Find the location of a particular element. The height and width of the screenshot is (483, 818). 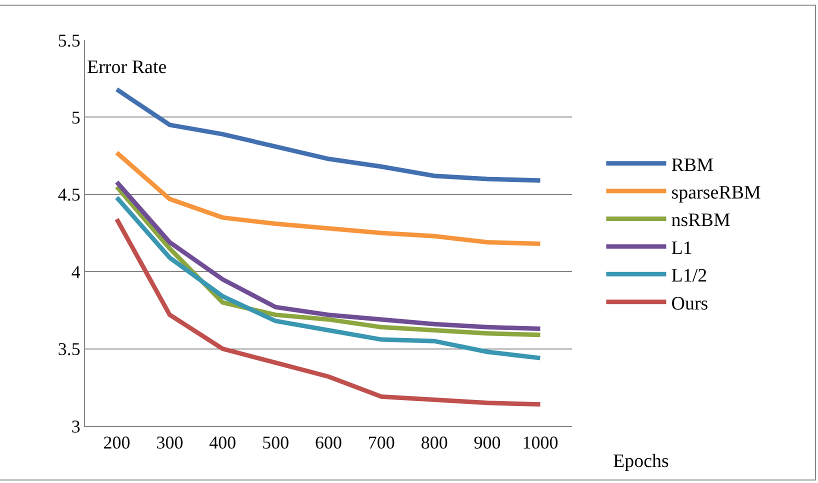

legend-label: RBM is located at coordinates (692, 165).